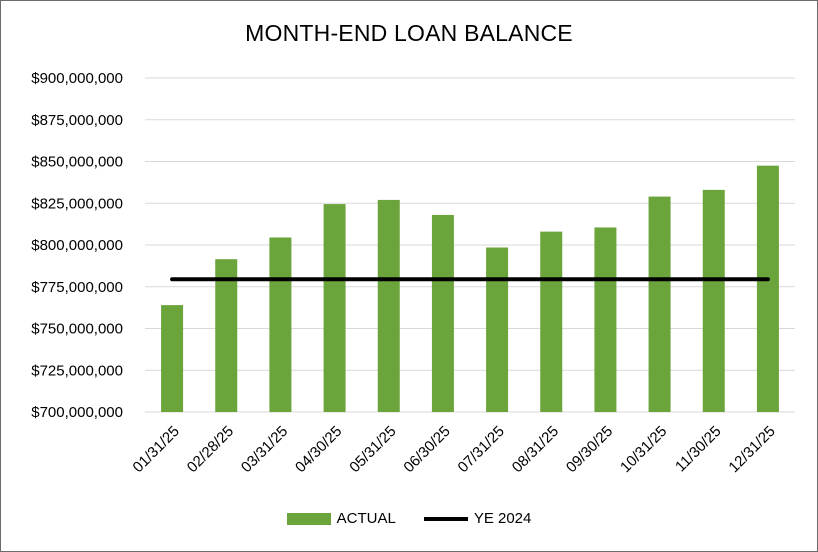  I want to click on x-tick-label: 08/31/25, so click(535, 449).